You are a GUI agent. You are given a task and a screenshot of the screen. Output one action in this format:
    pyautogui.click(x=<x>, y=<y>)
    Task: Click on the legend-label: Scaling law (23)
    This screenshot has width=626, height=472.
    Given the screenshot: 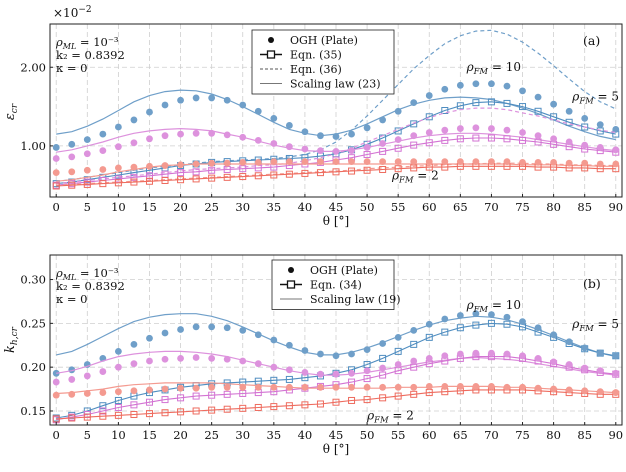 What is the action you would take?
    pyautogui.click(x=335, y=84)
    